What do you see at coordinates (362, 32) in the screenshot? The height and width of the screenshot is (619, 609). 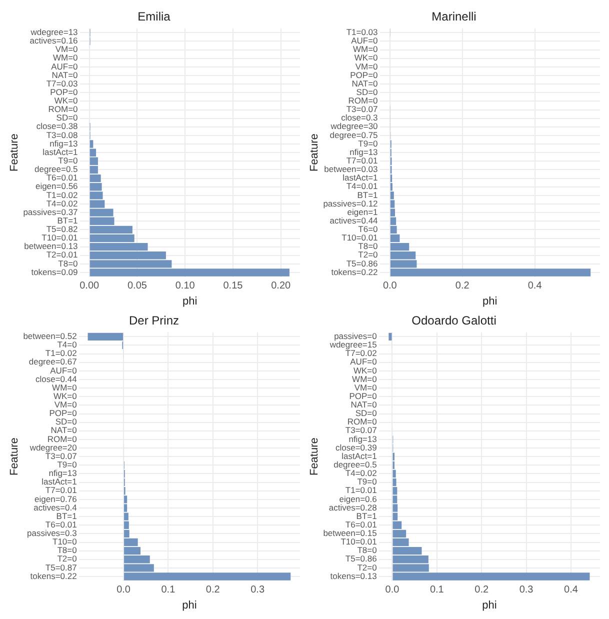 I see `y-tick-label: T1=0.03` at bounding box center [362, 32].